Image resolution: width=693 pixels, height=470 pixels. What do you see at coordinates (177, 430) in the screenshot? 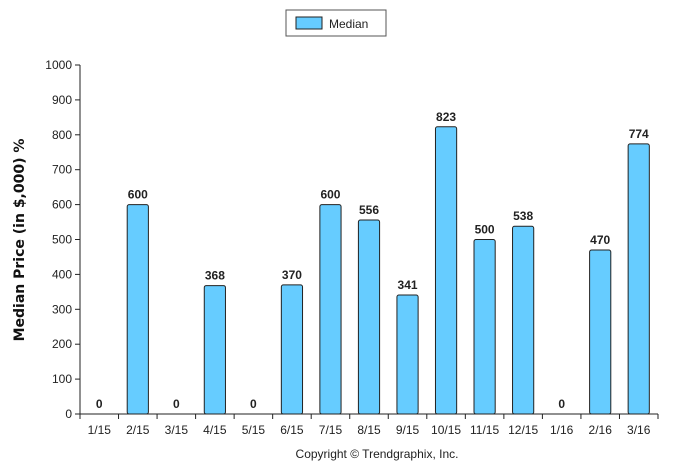
I see `x-tick-label: 3/15` at bounding box center [177, 430].